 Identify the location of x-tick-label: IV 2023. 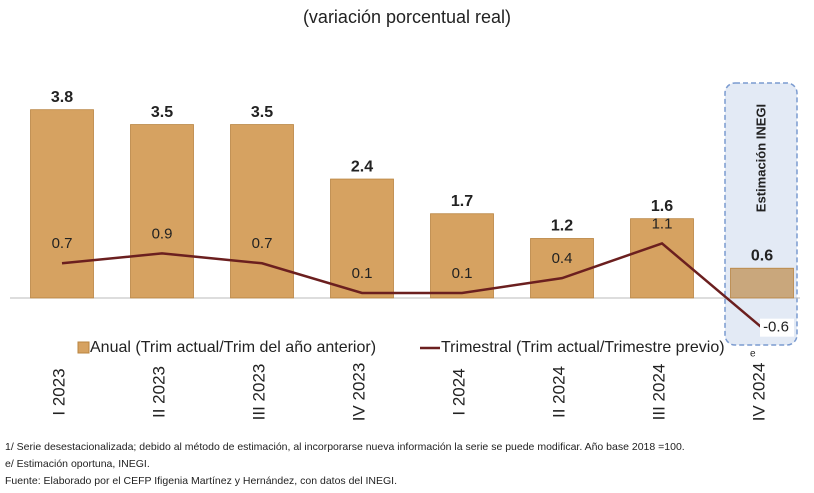
(358, 392).